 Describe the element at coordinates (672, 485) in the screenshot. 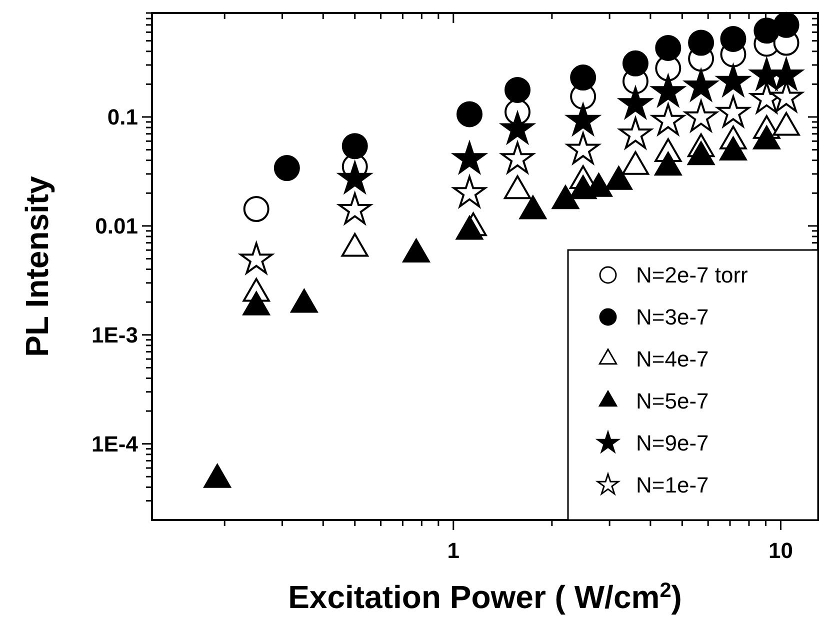

I see `legend-label: N=1e-7` at that location.